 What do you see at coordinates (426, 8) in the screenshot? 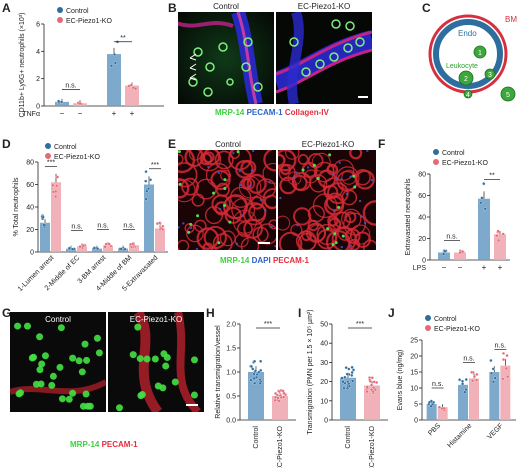
I see `panel-label-c: C` at bounding box center [426, 8].